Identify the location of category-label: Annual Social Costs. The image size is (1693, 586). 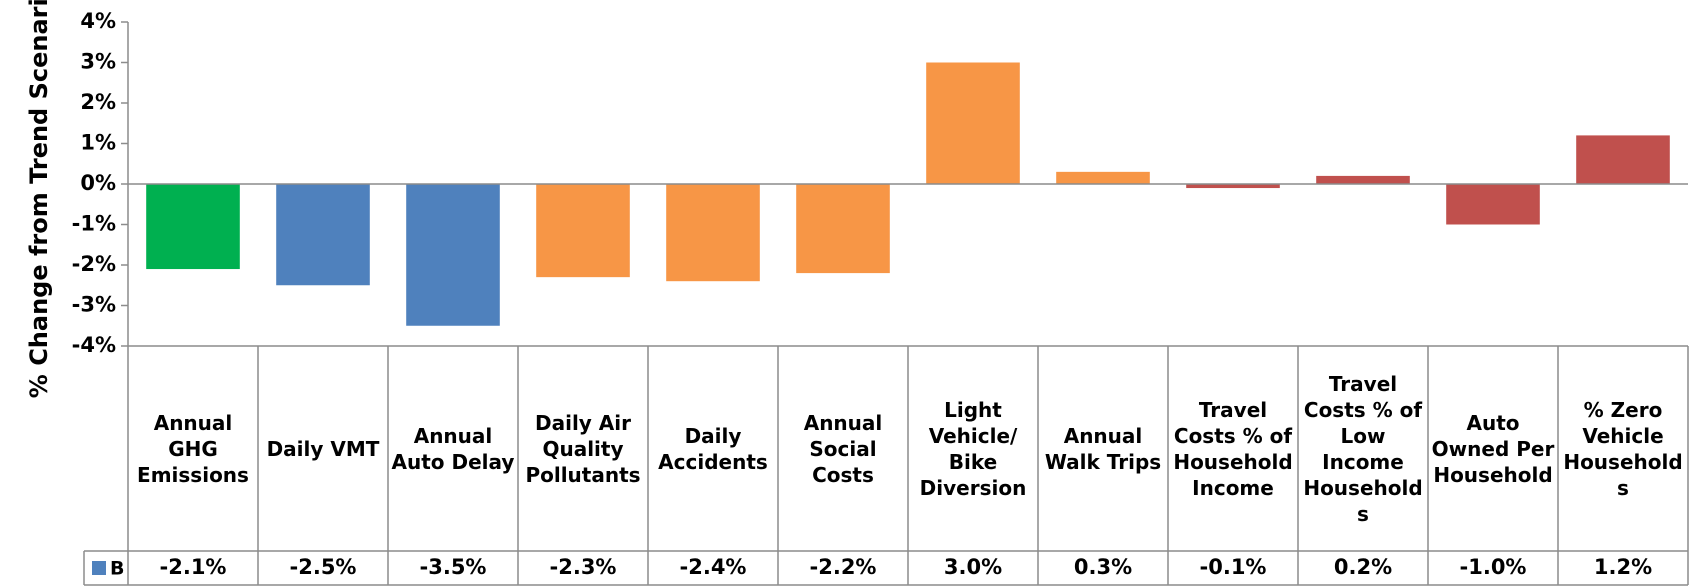
(843, 448).